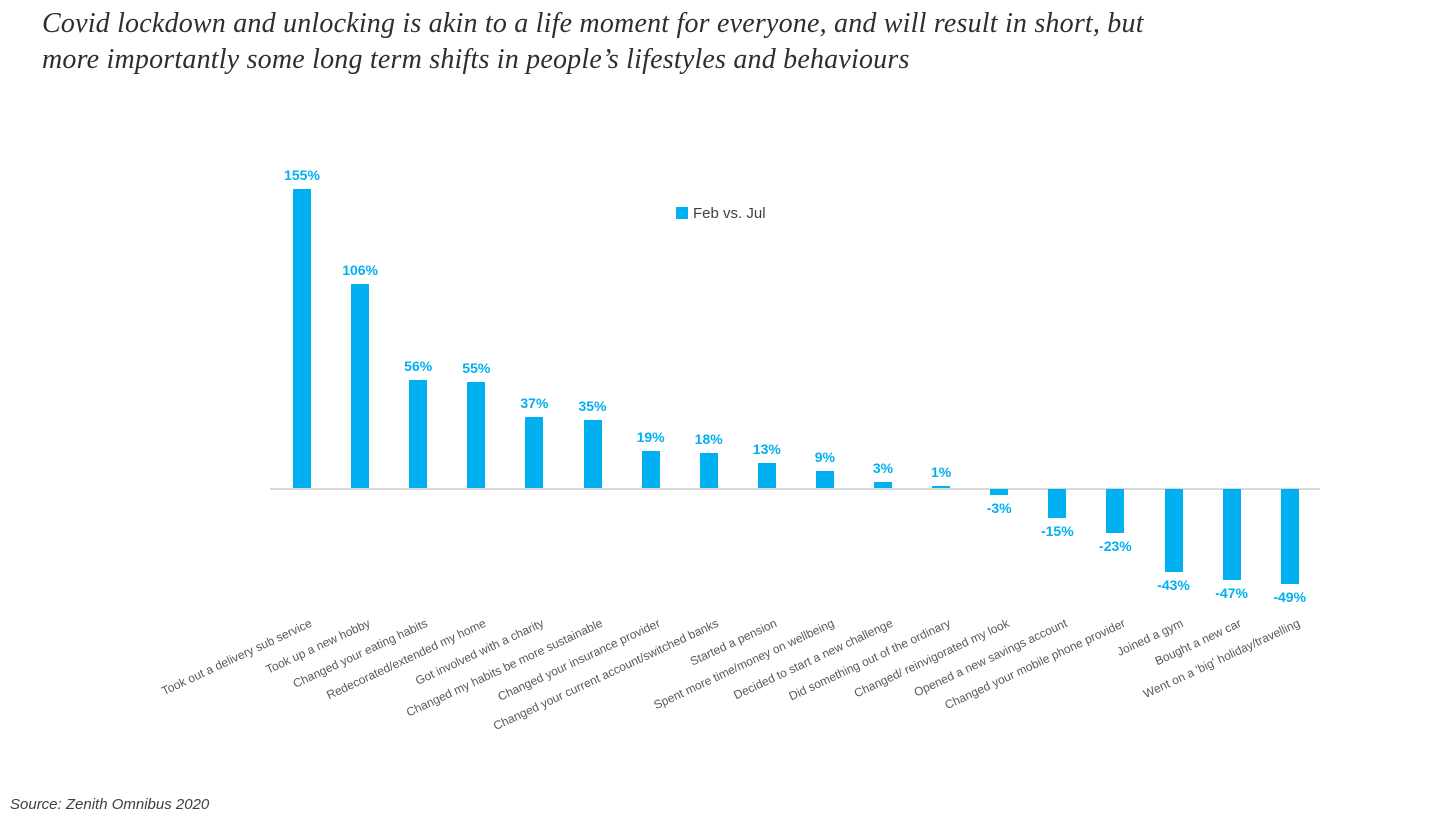  Describe the element at coordinates (883, 468) in the screenshot. I see `bar-value-label: 3%` at that location.